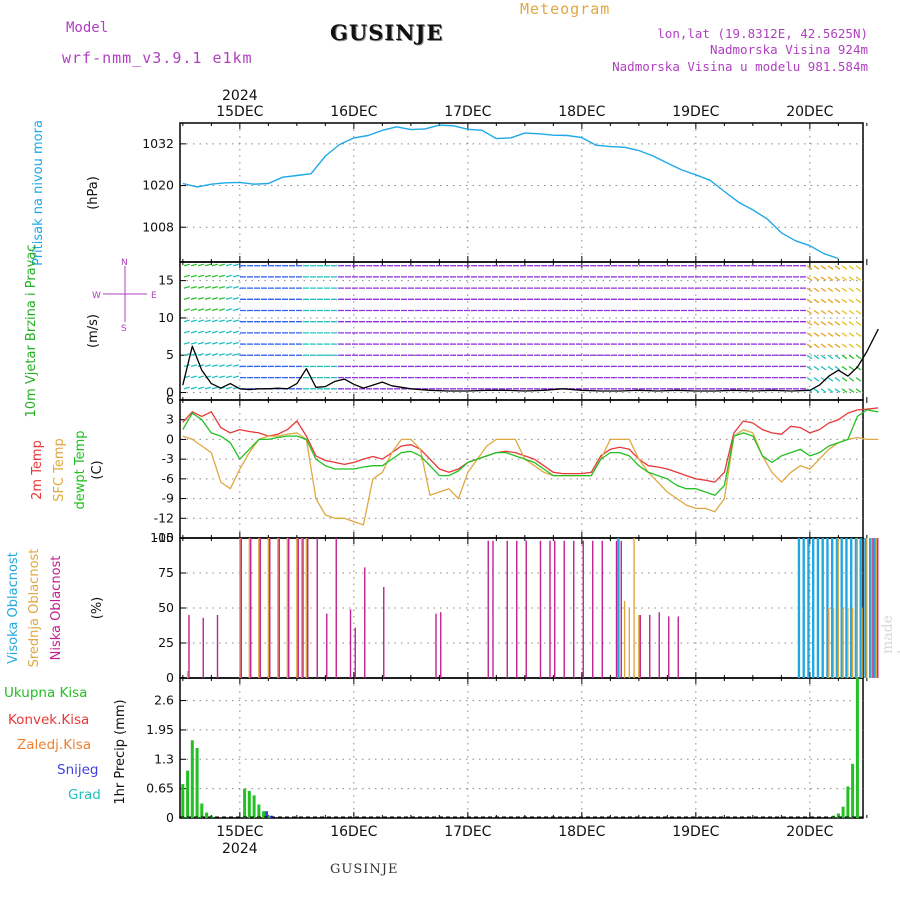 The width and height of the screenshot is (900, 900). I want to click on cloud-ylabel-group: Srednja Oblacnost, so click(34, 608).